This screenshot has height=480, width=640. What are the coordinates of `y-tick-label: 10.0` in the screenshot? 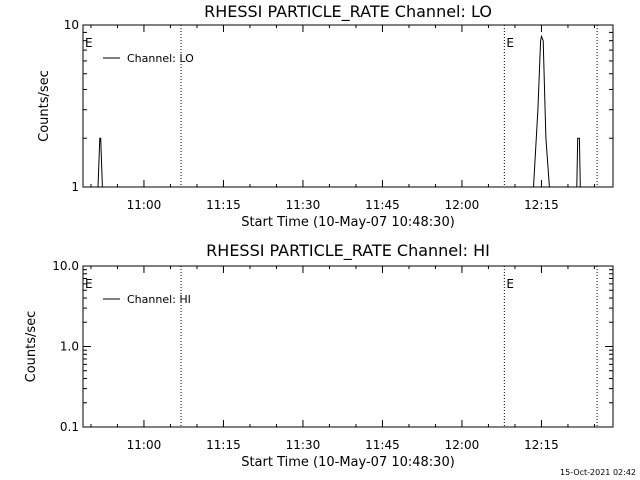 It's located at (65, 266).